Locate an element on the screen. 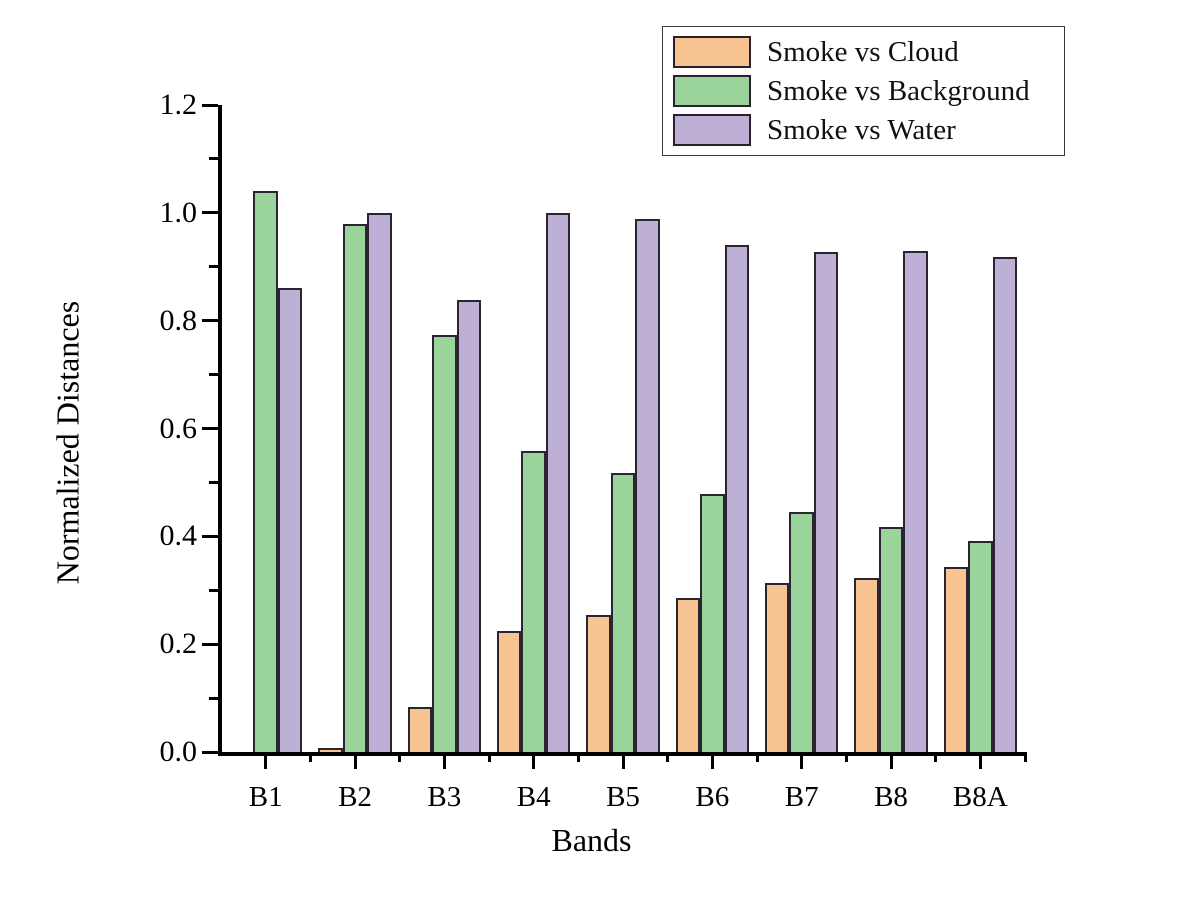 This screenshot has height=905, width=1183. legend-label-smoke-vs-cloud: Smoke vs Cloud is located at coordinates (863, 52).